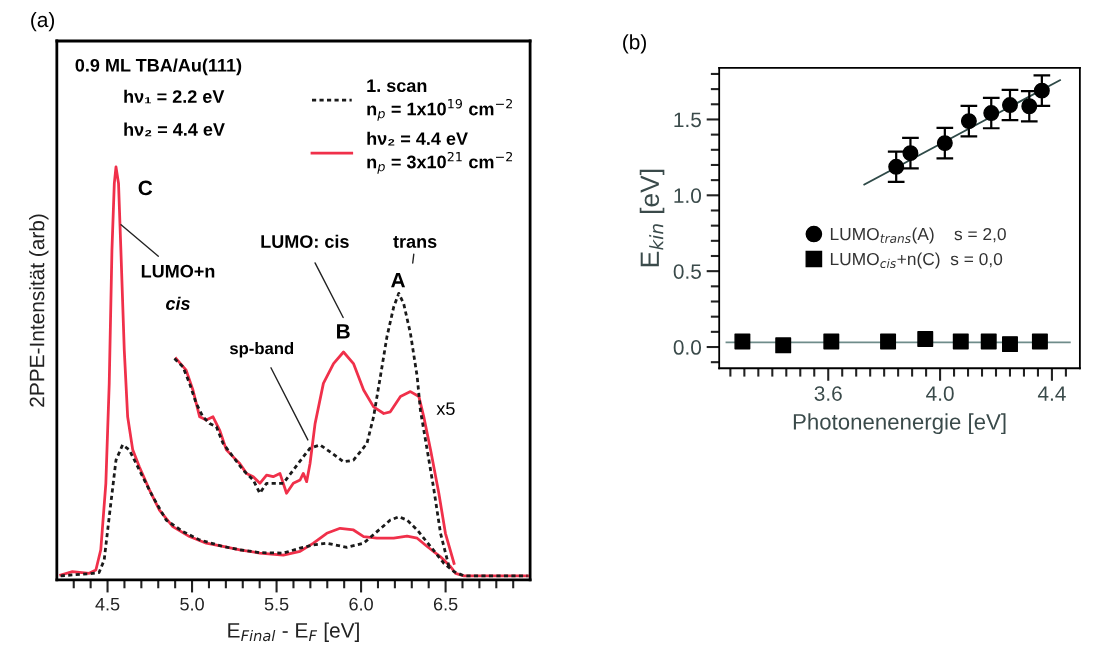  What do you see at coordinates (688, 196) in the screenshot?
I see `y-tick-label: 1.0` at bounding box center [688, 196].